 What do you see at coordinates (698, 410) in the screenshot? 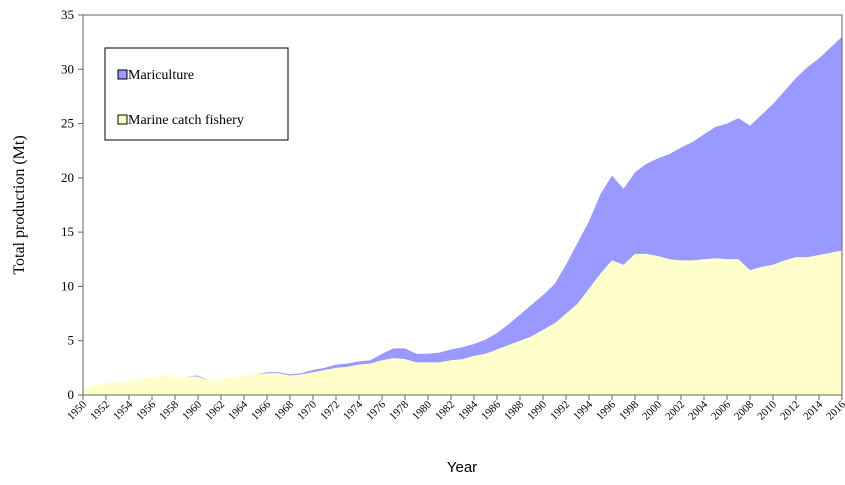
I see `x-tick-label: 2004` at bounding box center [698, 410].